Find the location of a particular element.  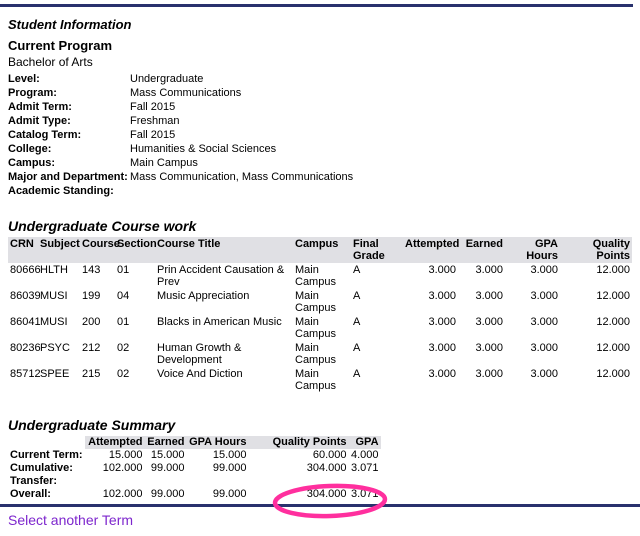

summary-earned: 15.000 is located at coordinates (167, 455).